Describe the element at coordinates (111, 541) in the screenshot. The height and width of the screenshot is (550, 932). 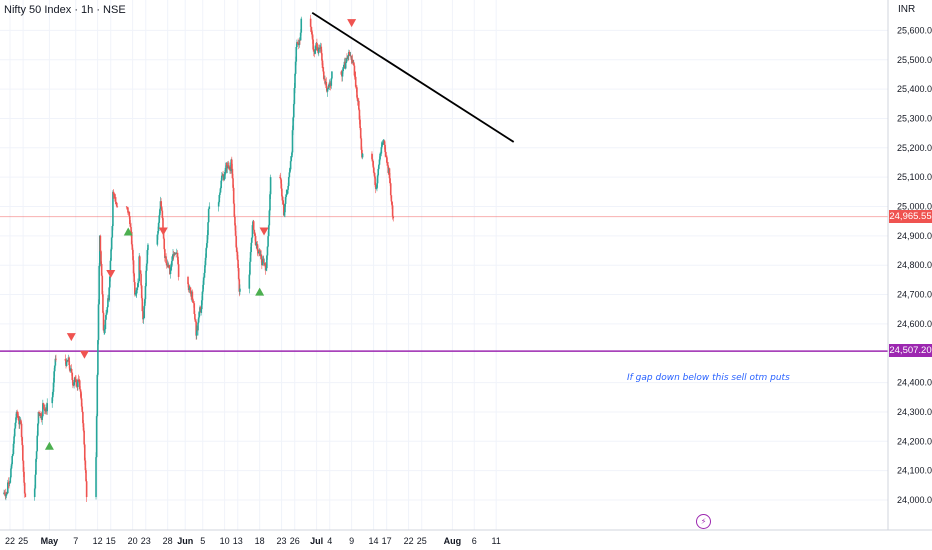
I see `x-tick-label: 15` at that location.